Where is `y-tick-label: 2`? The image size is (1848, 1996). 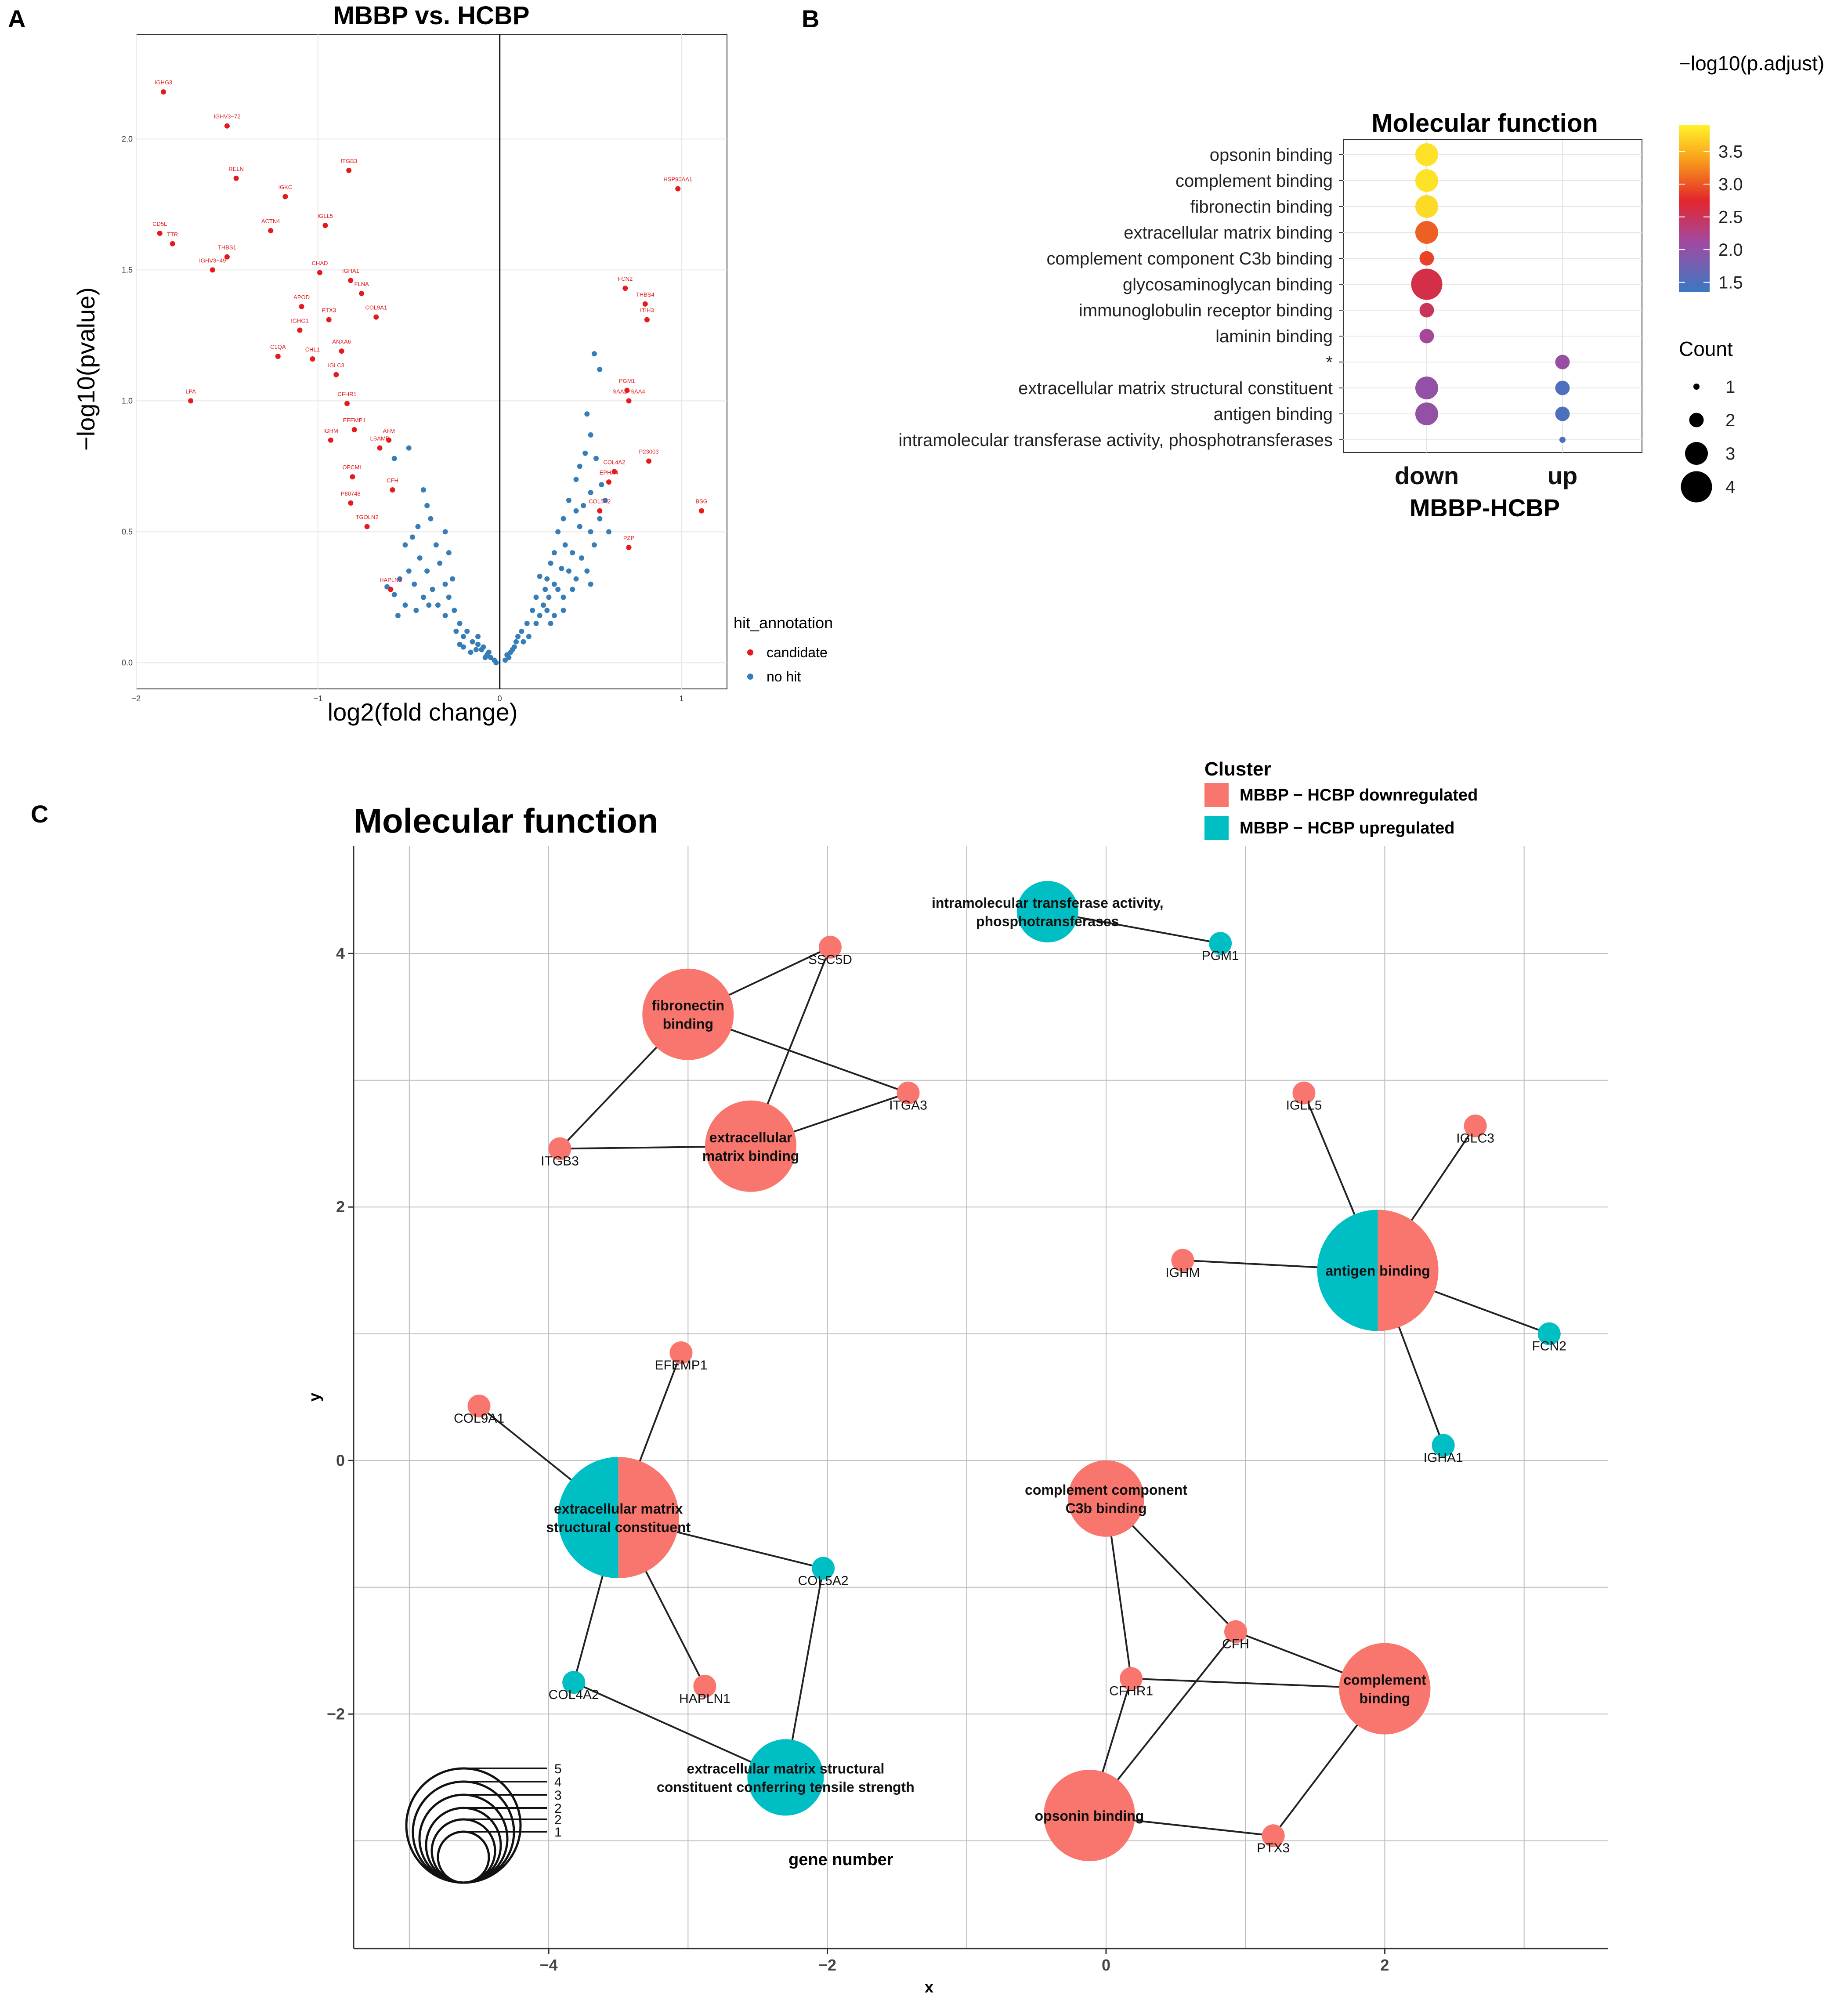 y-tick-label: 2 is located at coordinates (340, 1207).